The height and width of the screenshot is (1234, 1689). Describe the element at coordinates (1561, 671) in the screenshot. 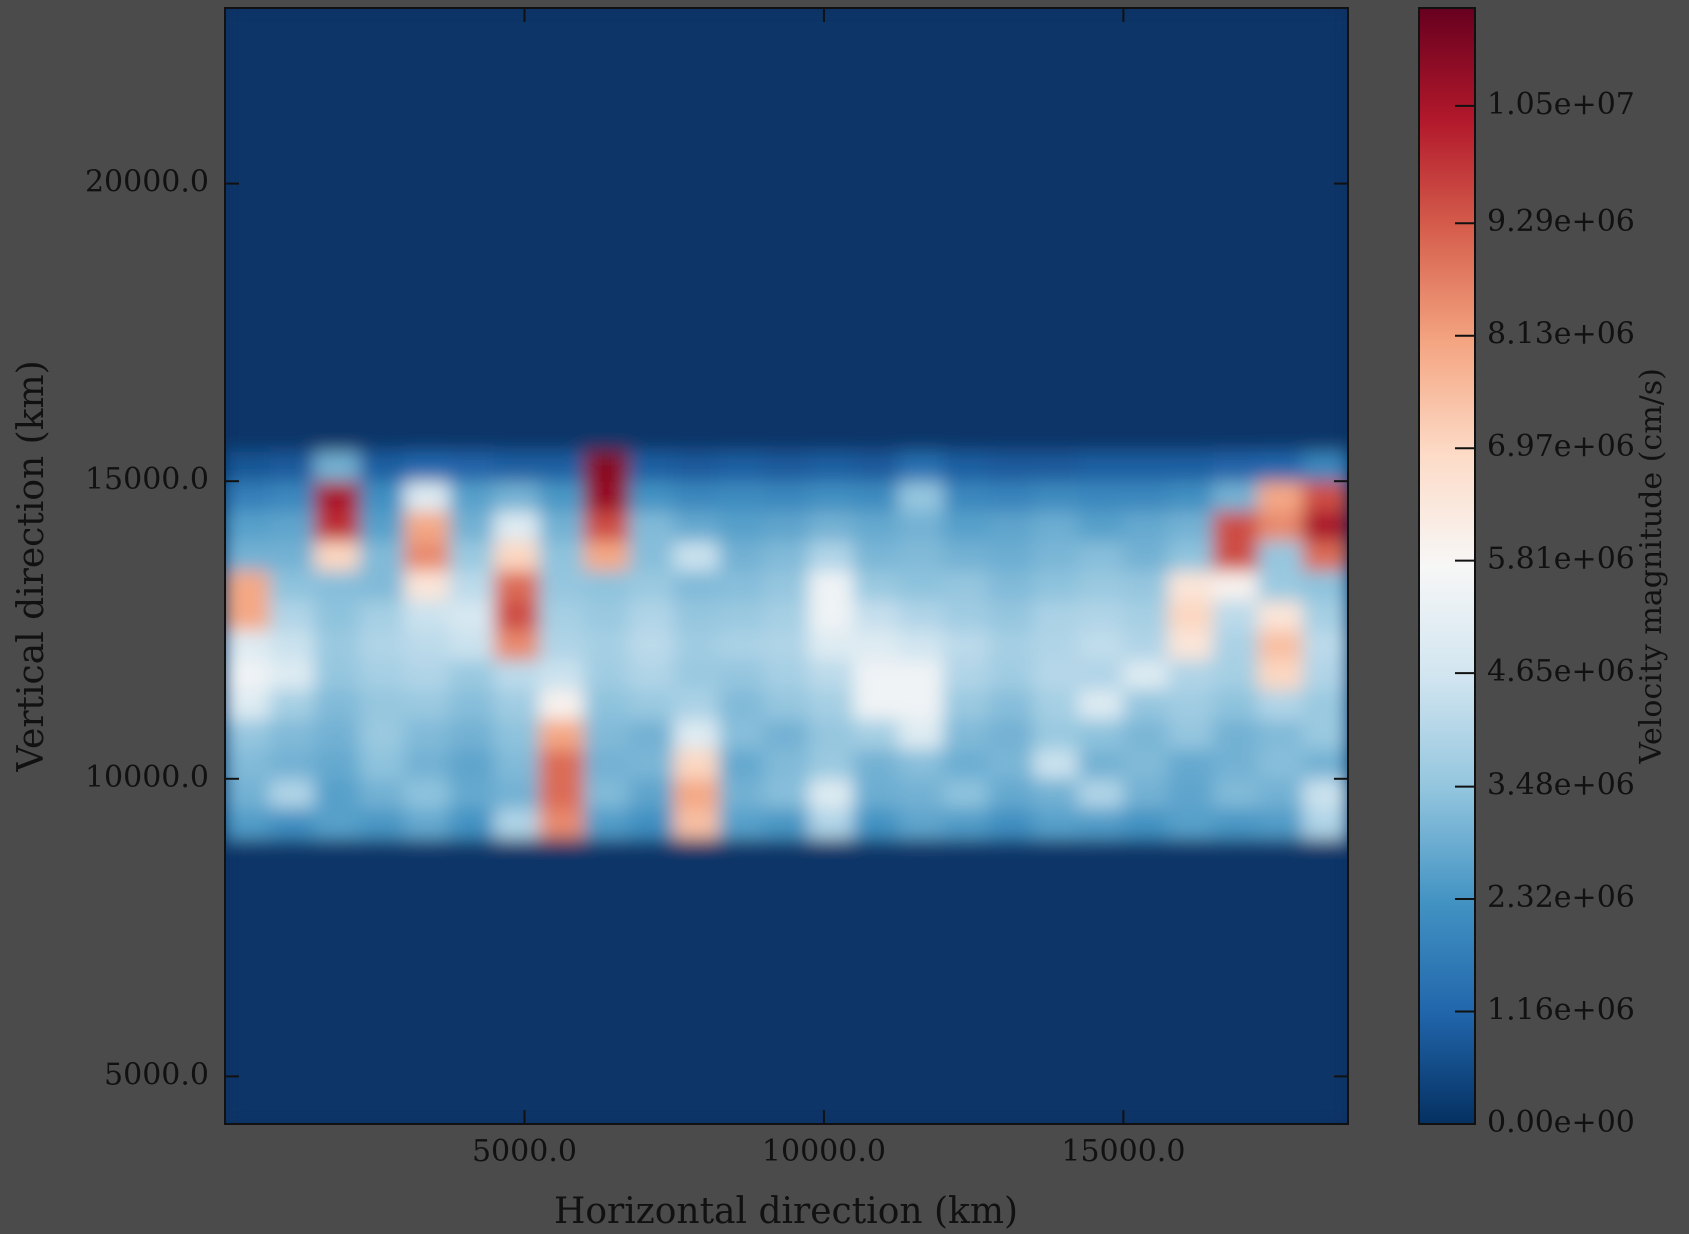

I see `colorbar-tick-label: 4.65e+06` at that location.